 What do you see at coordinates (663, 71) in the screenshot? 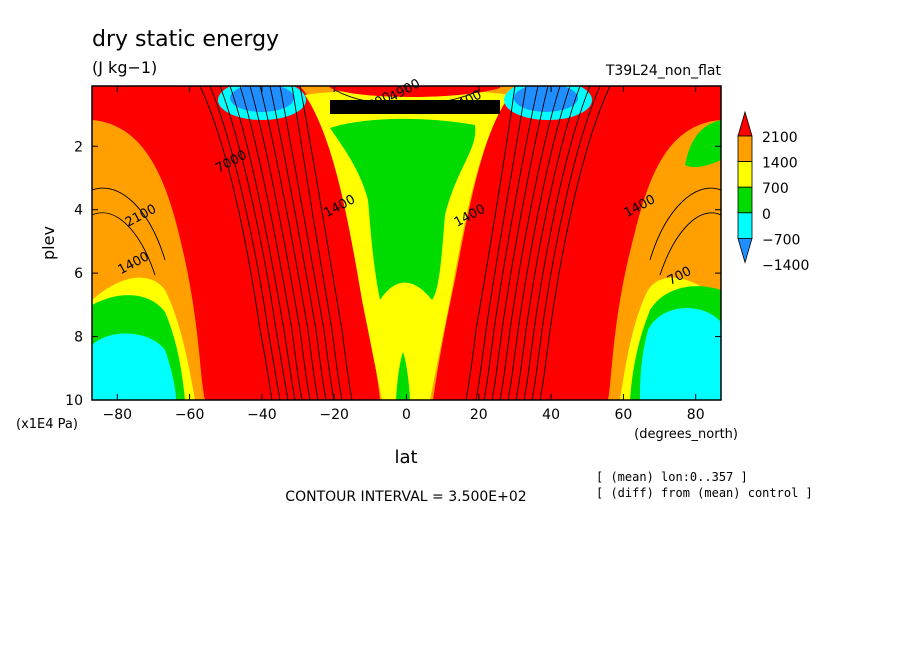
I see `experiment-label: T39L24_non_flat` at bounding box center [663, 71].